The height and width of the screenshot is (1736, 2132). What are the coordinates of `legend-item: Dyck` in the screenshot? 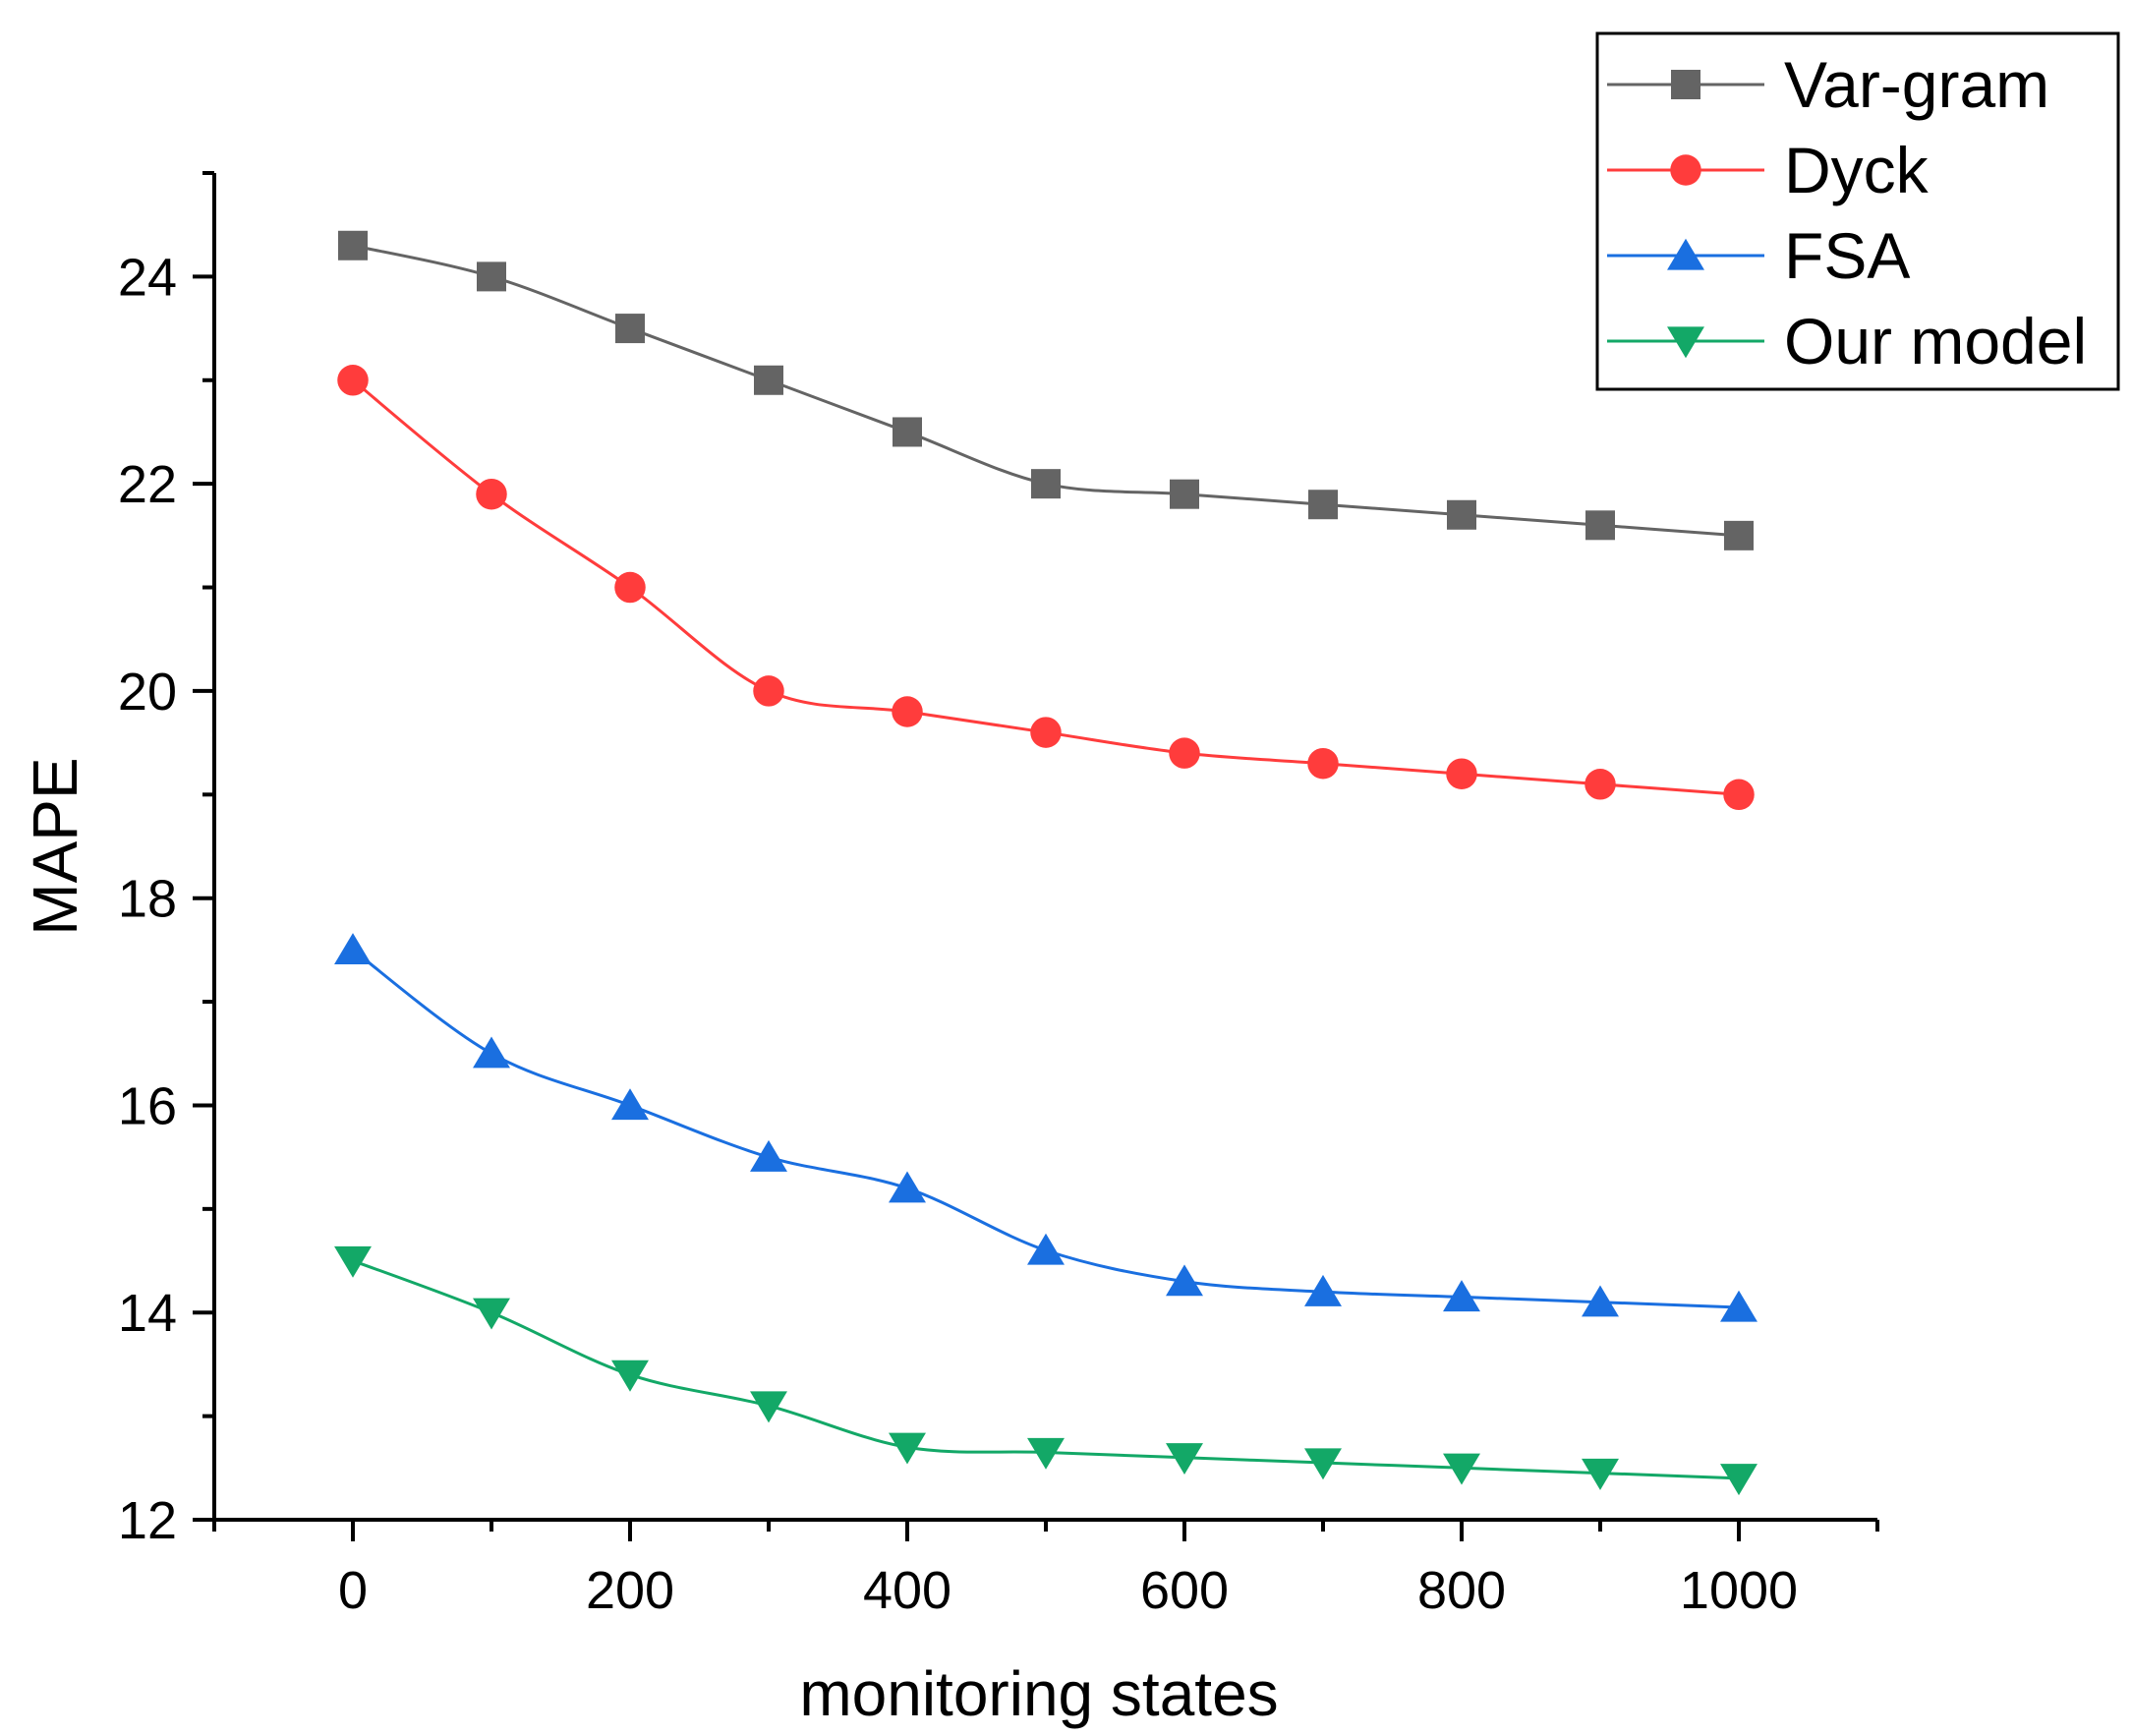 It's located at (1768, 170).